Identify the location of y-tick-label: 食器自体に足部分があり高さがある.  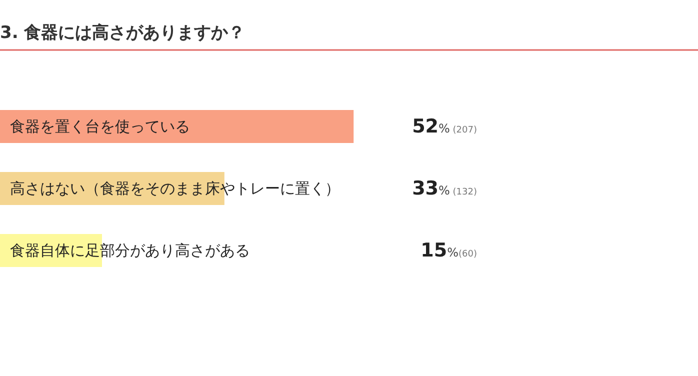
(130, 251).